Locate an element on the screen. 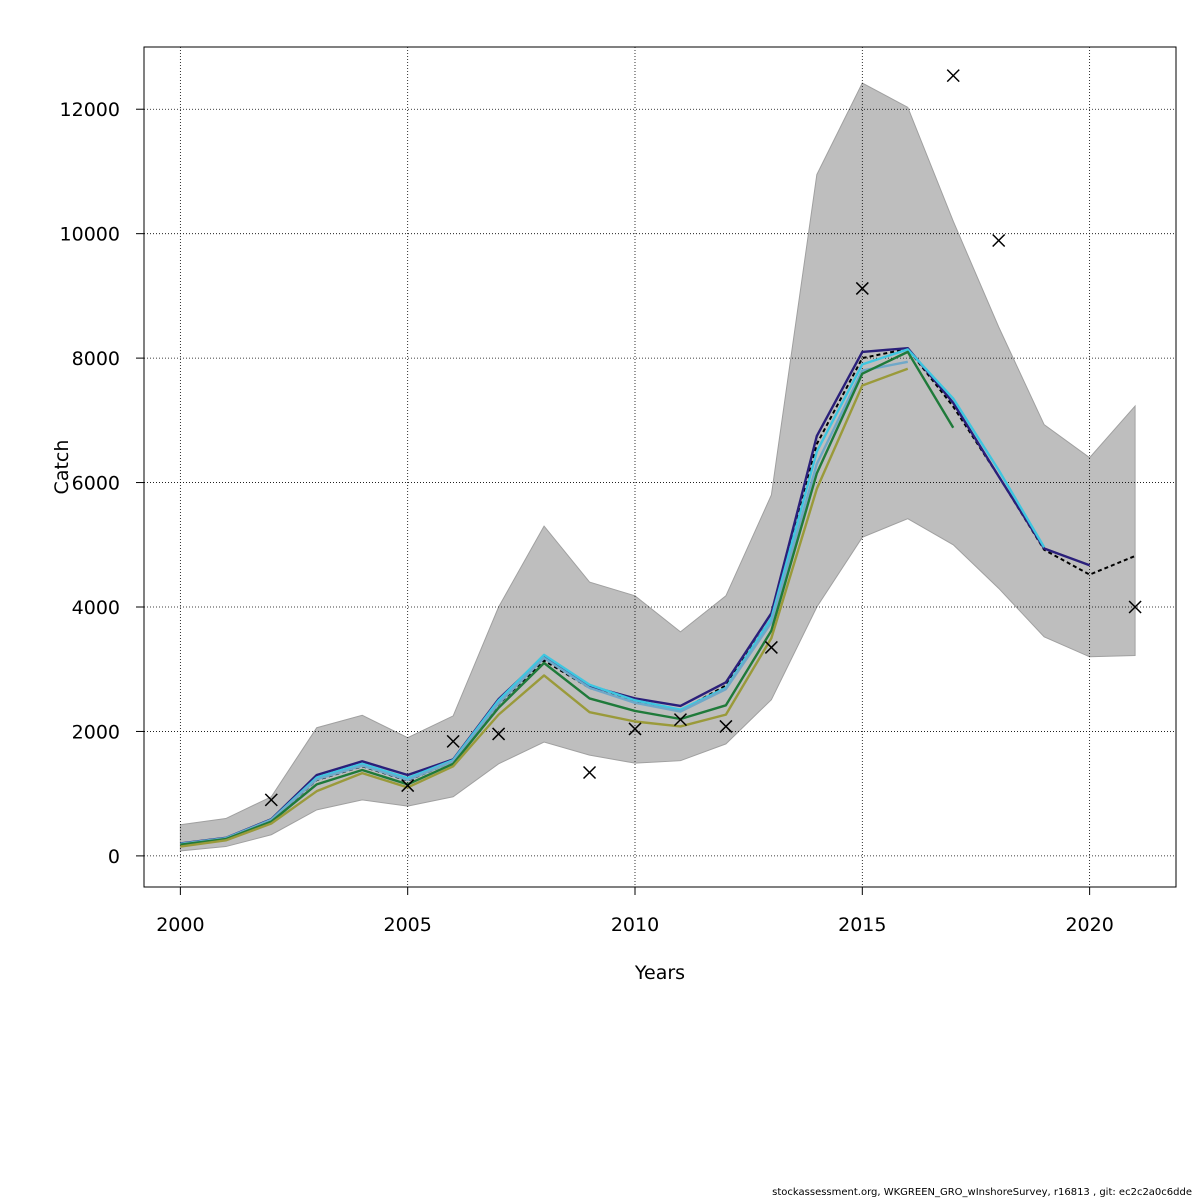 The width and height of the screenshot is (1200, 1200). x-tick-label: 2005 is located at coordinates (408, 925).